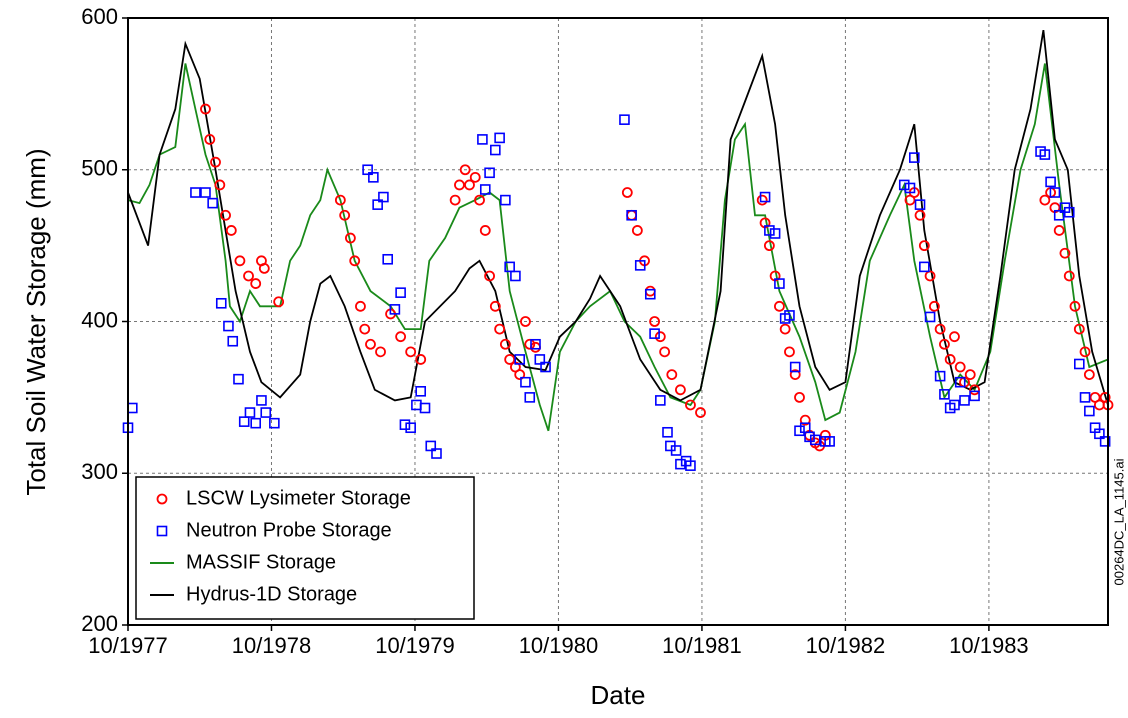  Describe the element at coordinates (618, 695) in the screenshot. I see `x-axis-label: Date` at that location.